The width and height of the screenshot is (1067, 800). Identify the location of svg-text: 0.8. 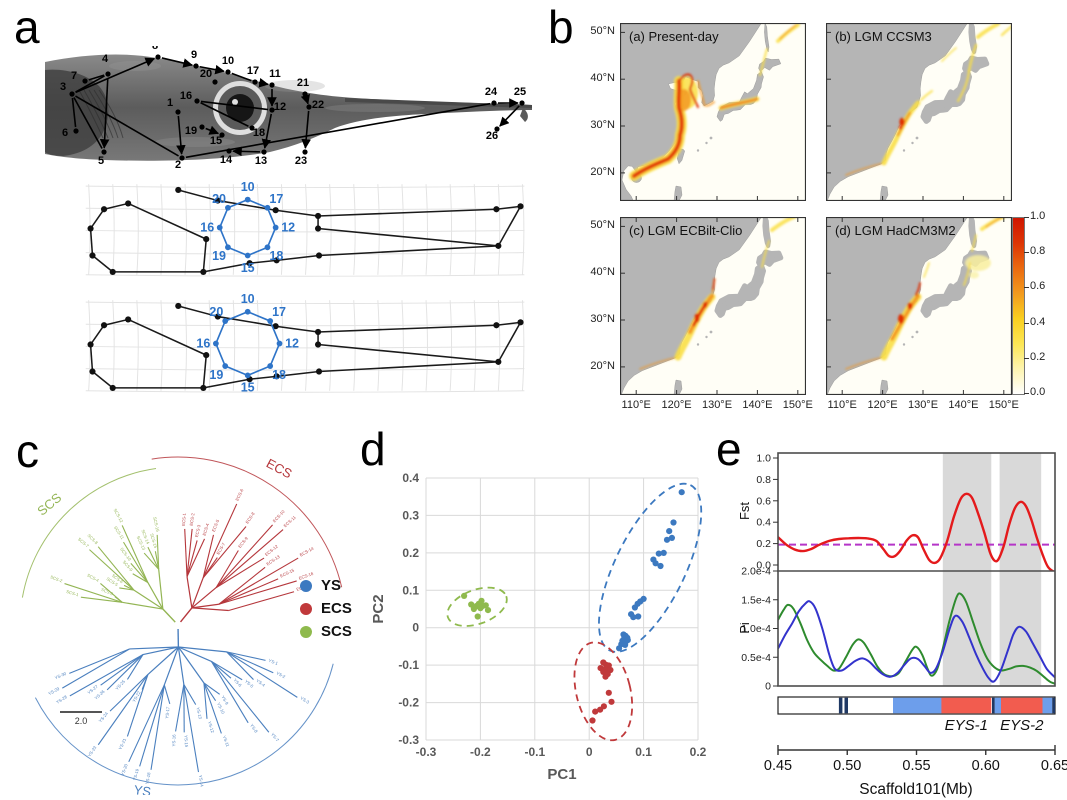
(763, 480).